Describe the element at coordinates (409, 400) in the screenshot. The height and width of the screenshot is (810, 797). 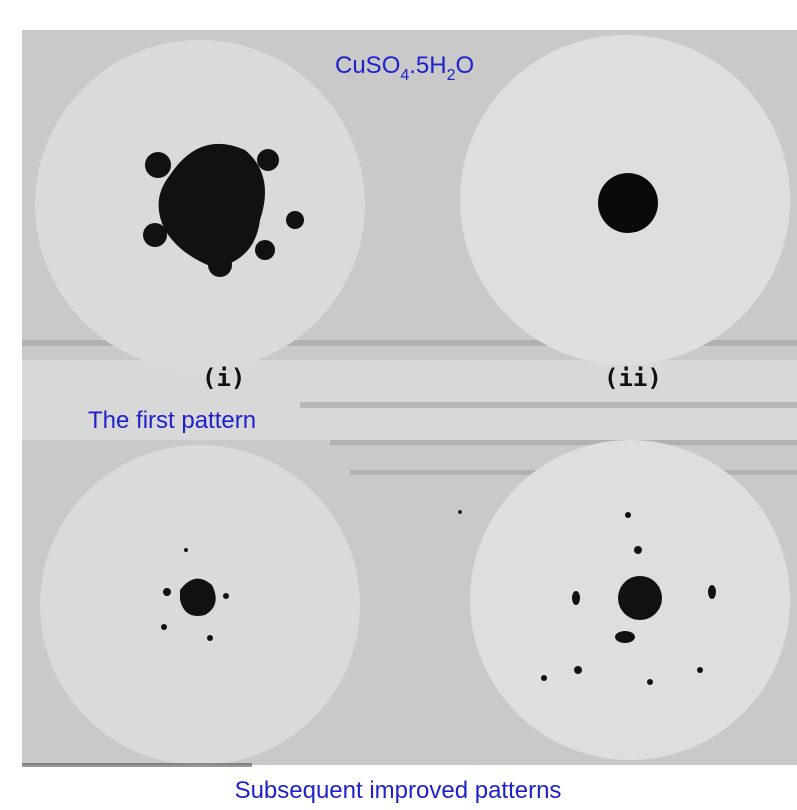
I see `text-strip` at that location.